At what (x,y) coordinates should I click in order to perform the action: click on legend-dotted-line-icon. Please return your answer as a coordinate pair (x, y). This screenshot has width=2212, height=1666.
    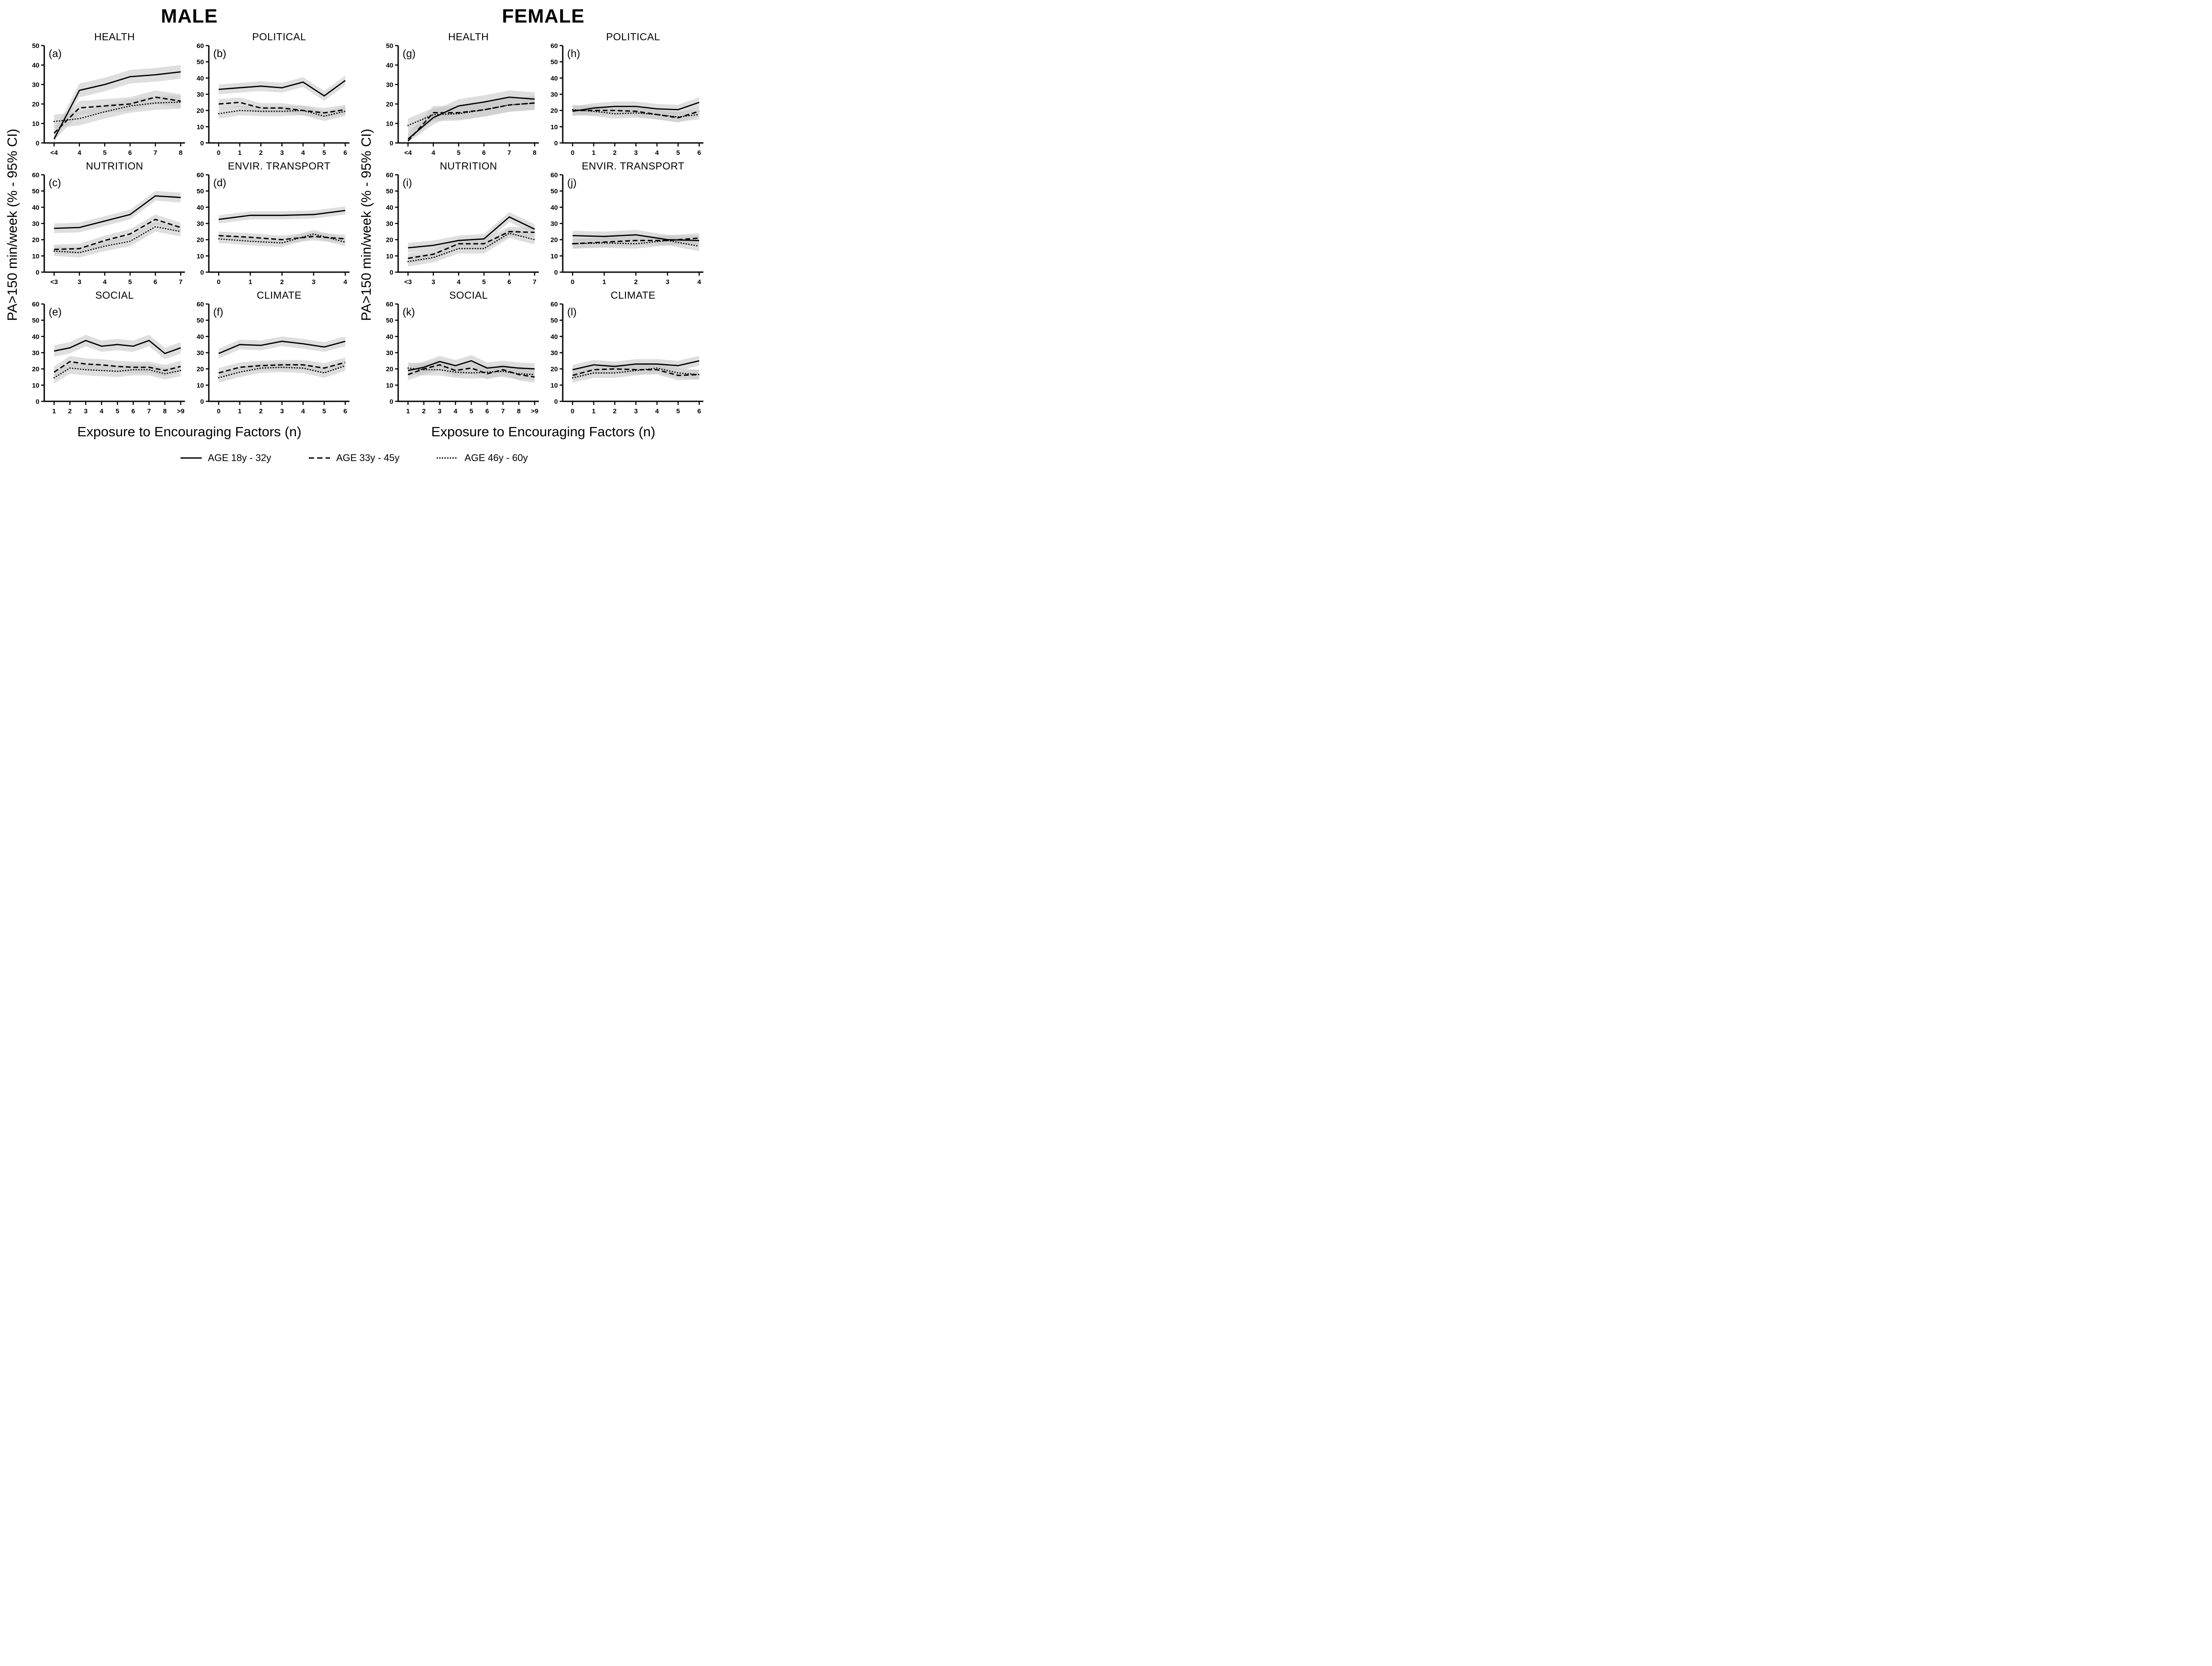
    Looking at the image, I should click on (448, 458).